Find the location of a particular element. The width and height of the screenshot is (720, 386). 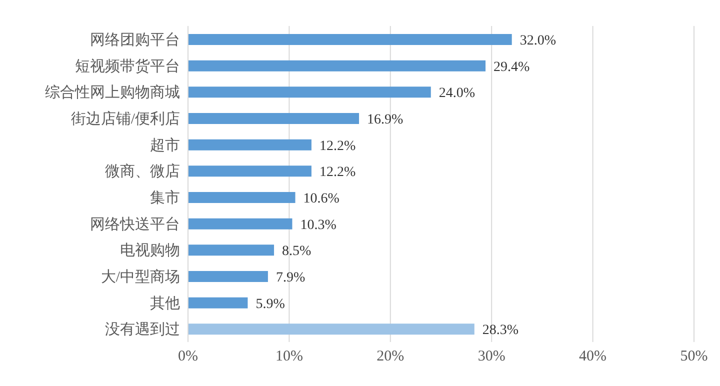

data-label: 28.3% is located at coordinates (500, 330).